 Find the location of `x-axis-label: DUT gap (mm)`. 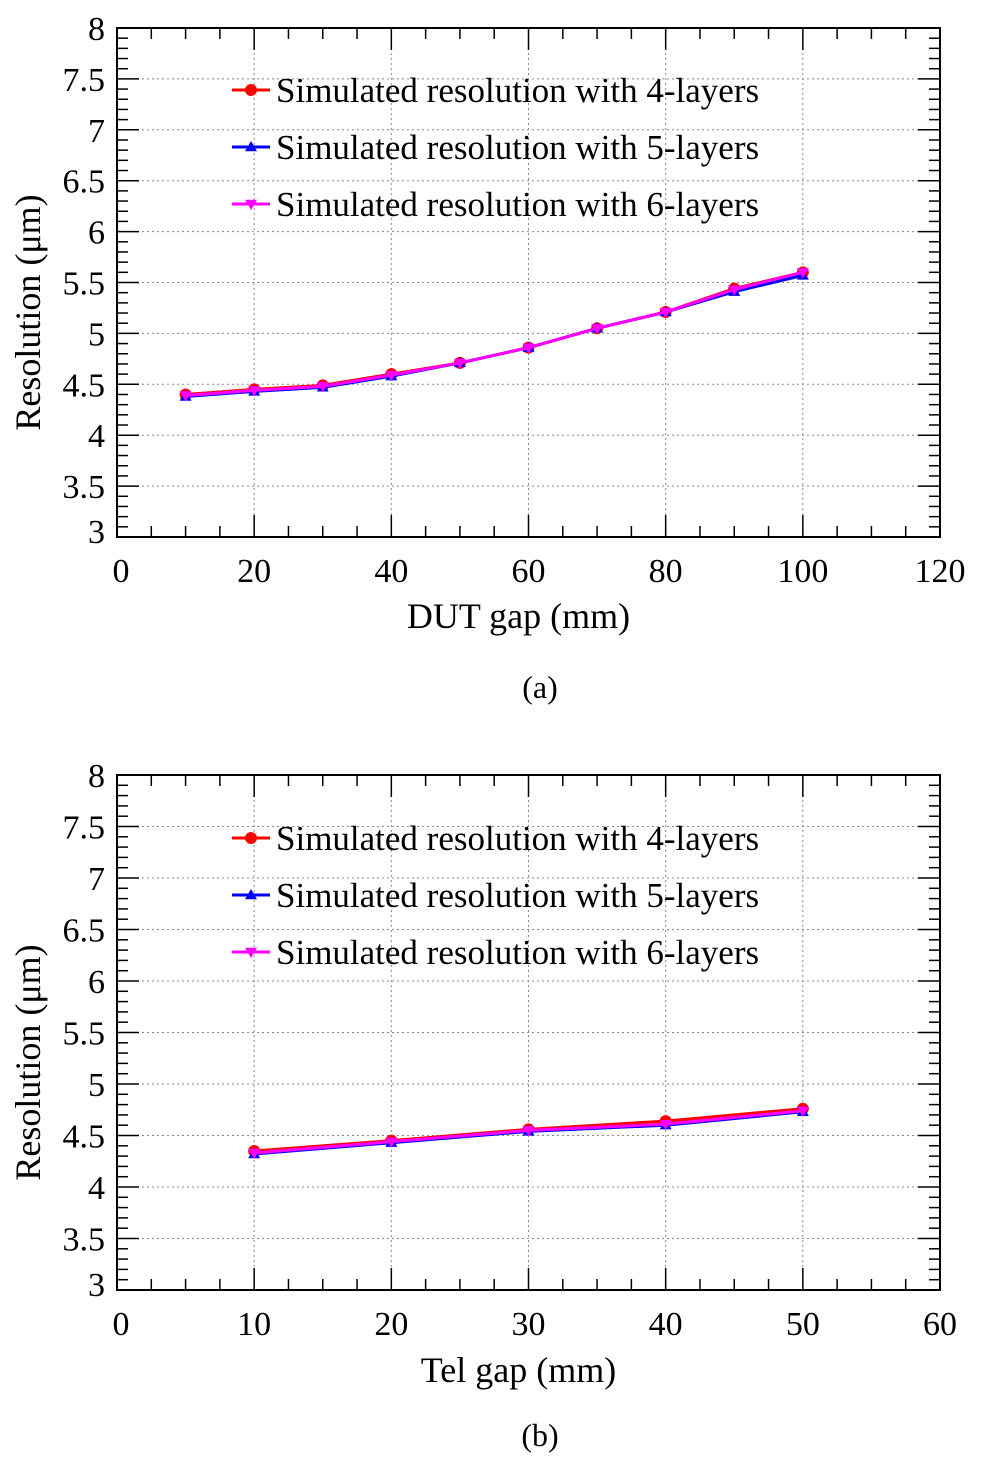

x-axis-label: DUT gap (mm) is located at coordinates (518, 616).